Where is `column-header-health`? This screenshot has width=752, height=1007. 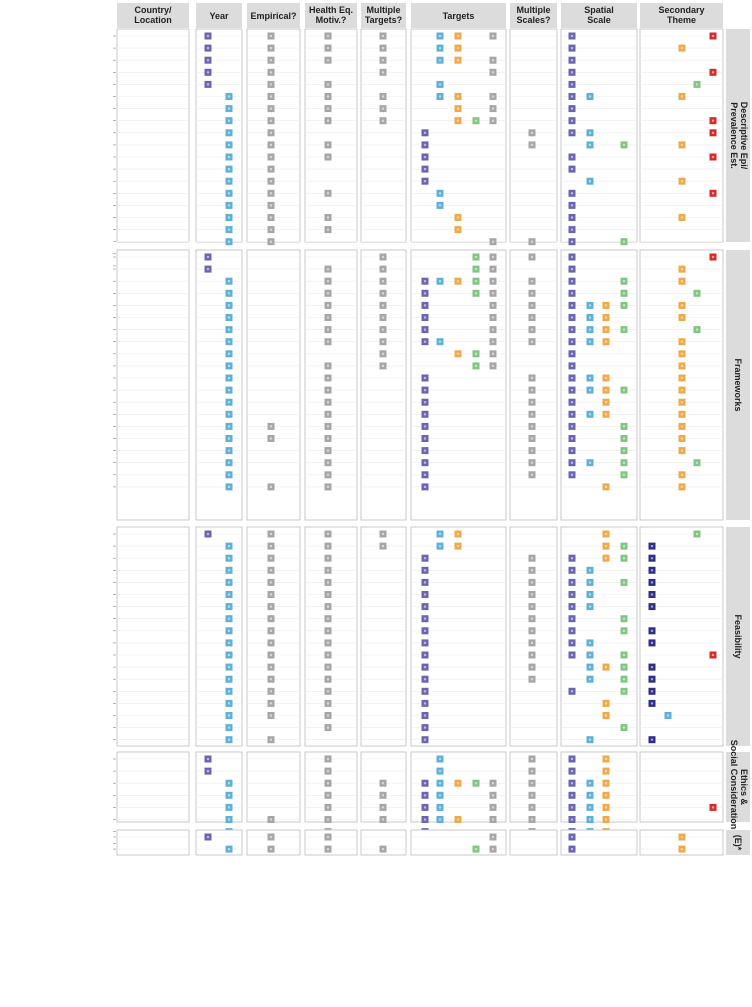
column-header-health is located at coordinates (331, 15).